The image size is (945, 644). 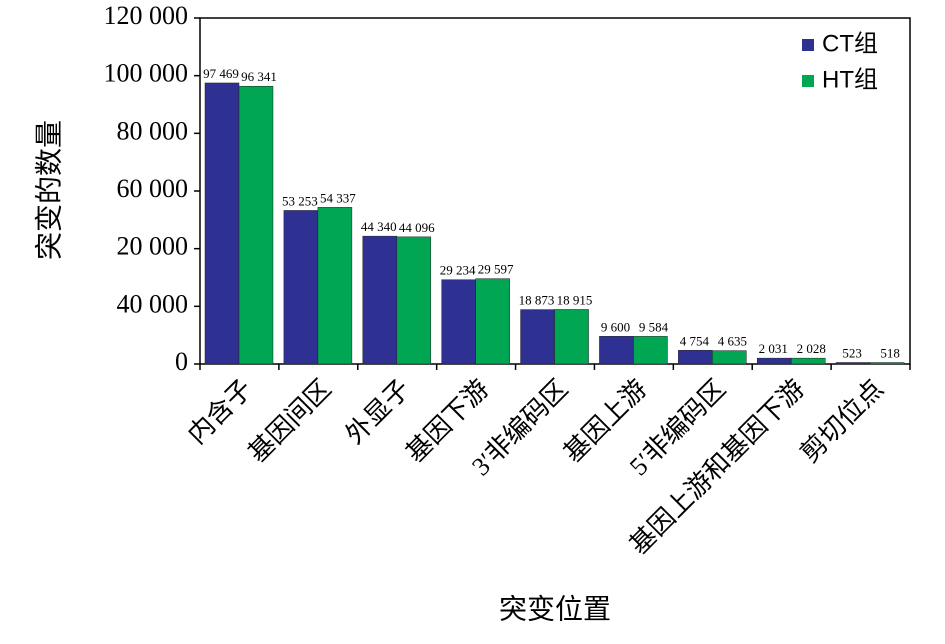 I want to click on value-label: 29 597, so click(x=496, y=269).